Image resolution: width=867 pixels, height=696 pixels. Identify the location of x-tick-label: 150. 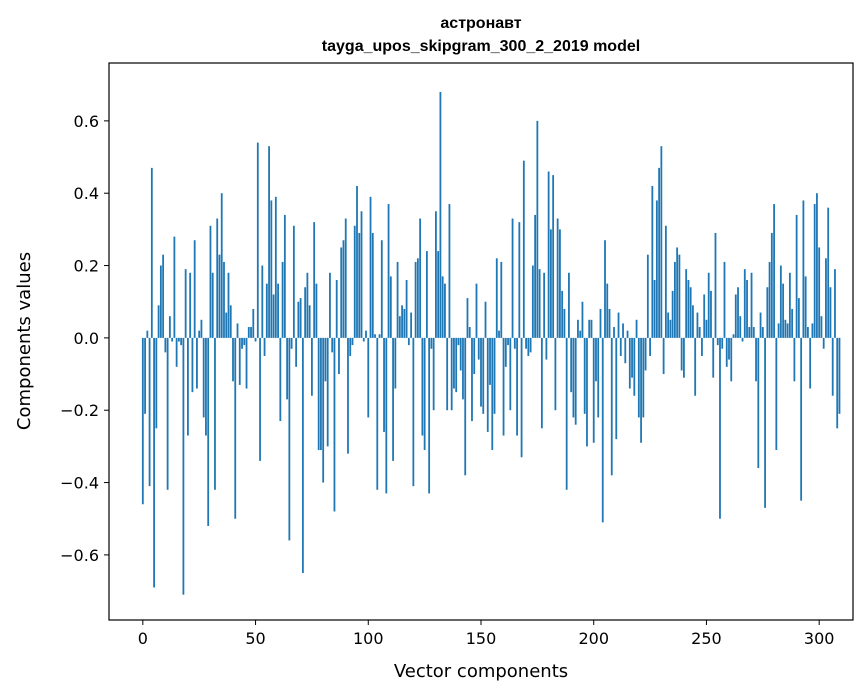
(481, 638).